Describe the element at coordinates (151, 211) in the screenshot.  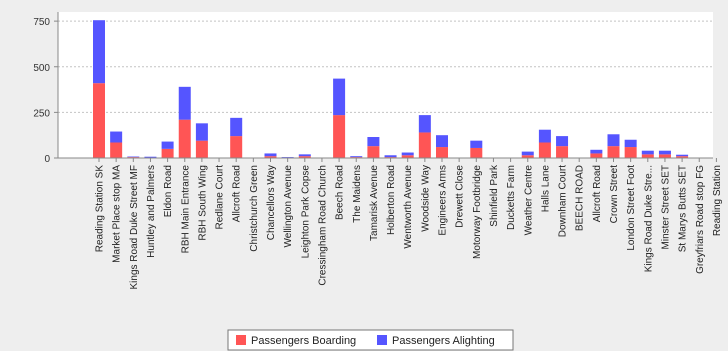
I see `x-tick-label: Huntley and Palmers` at that location.